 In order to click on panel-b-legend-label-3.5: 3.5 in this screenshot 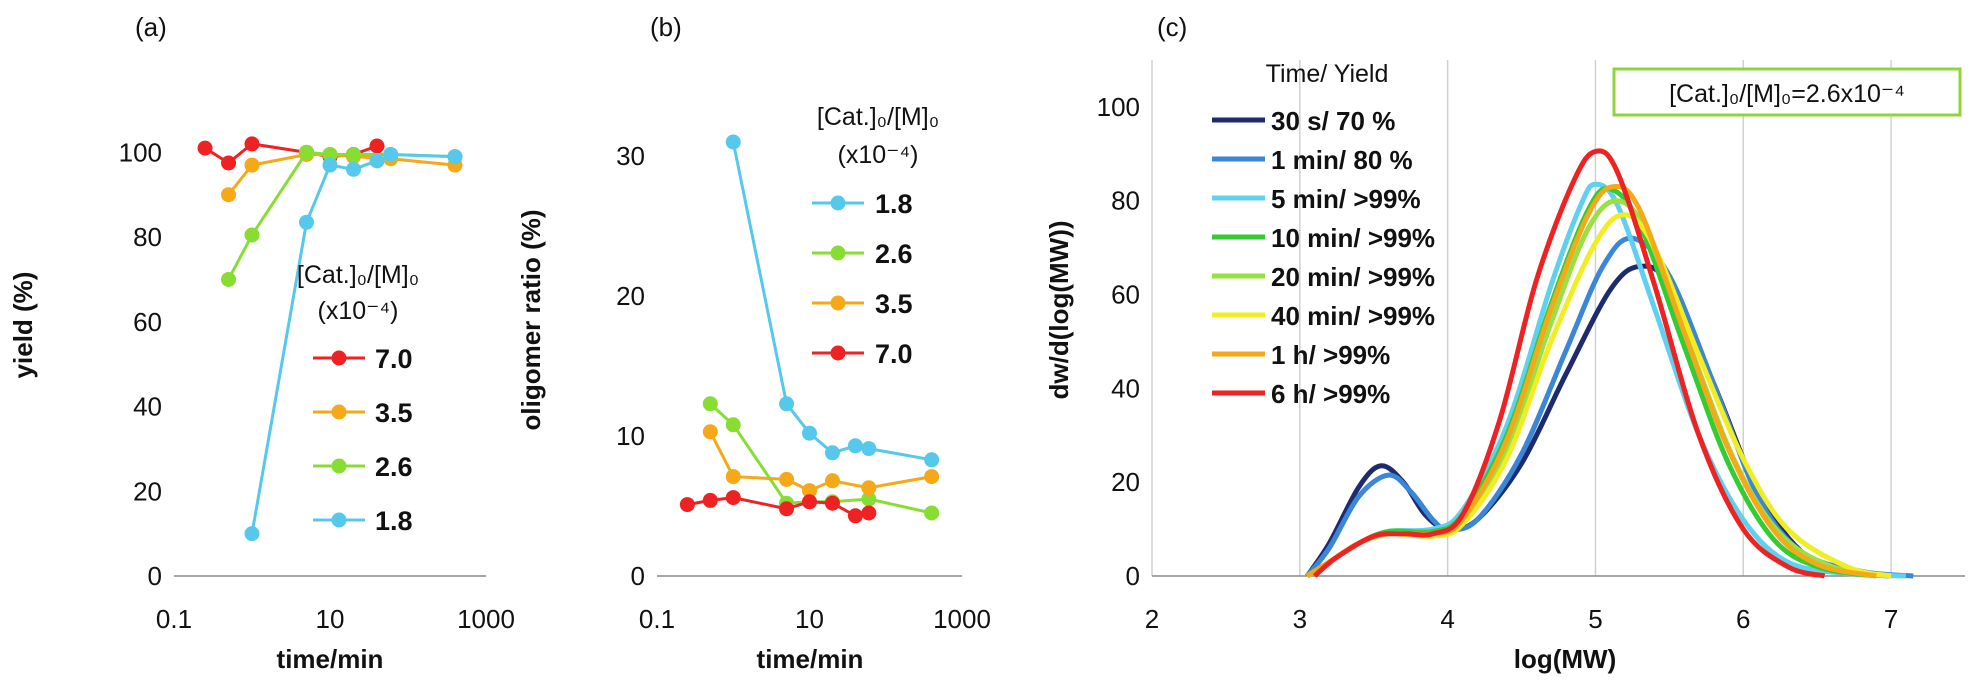, I will do `click(894, 304)`.